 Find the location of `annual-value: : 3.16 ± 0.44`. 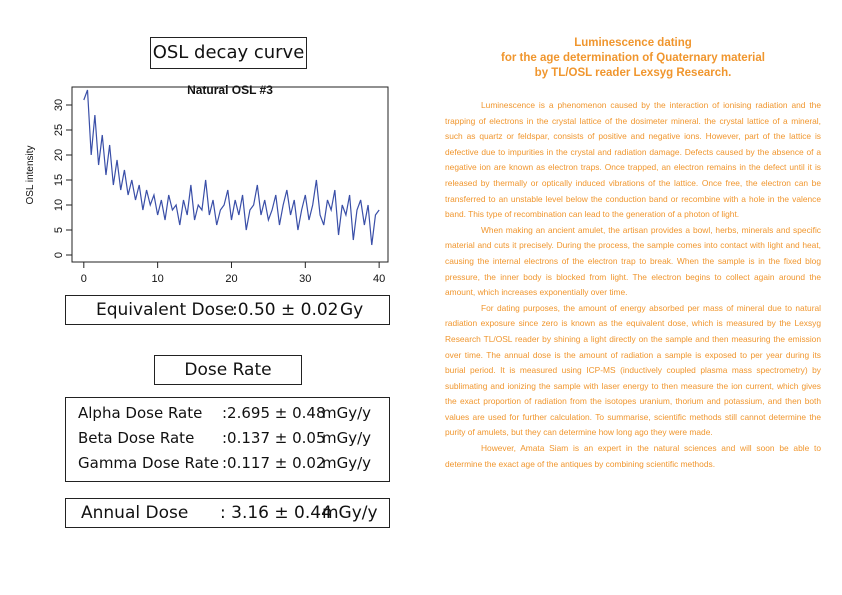

annual-value: : 3.16 ± 0.44 is located at coordinates (276, 513).